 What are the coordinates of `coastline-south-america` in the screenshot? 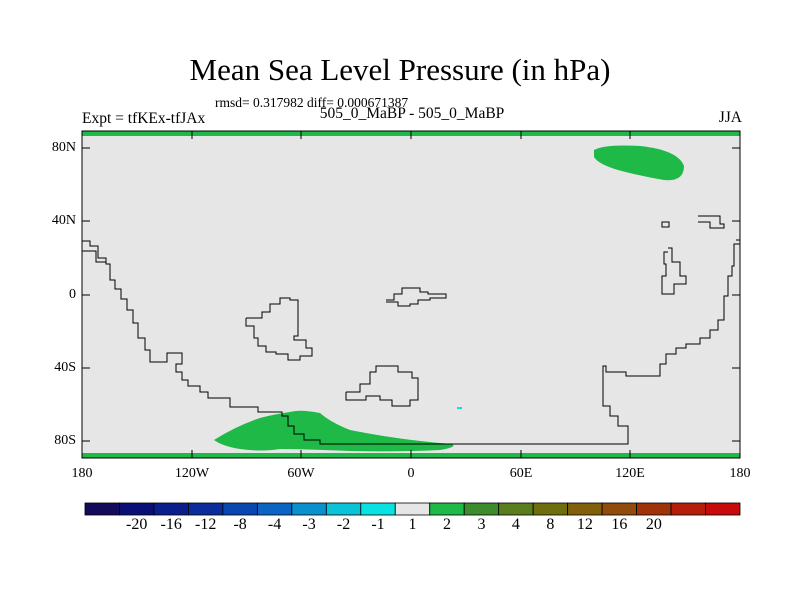 It's located at (279, 329).